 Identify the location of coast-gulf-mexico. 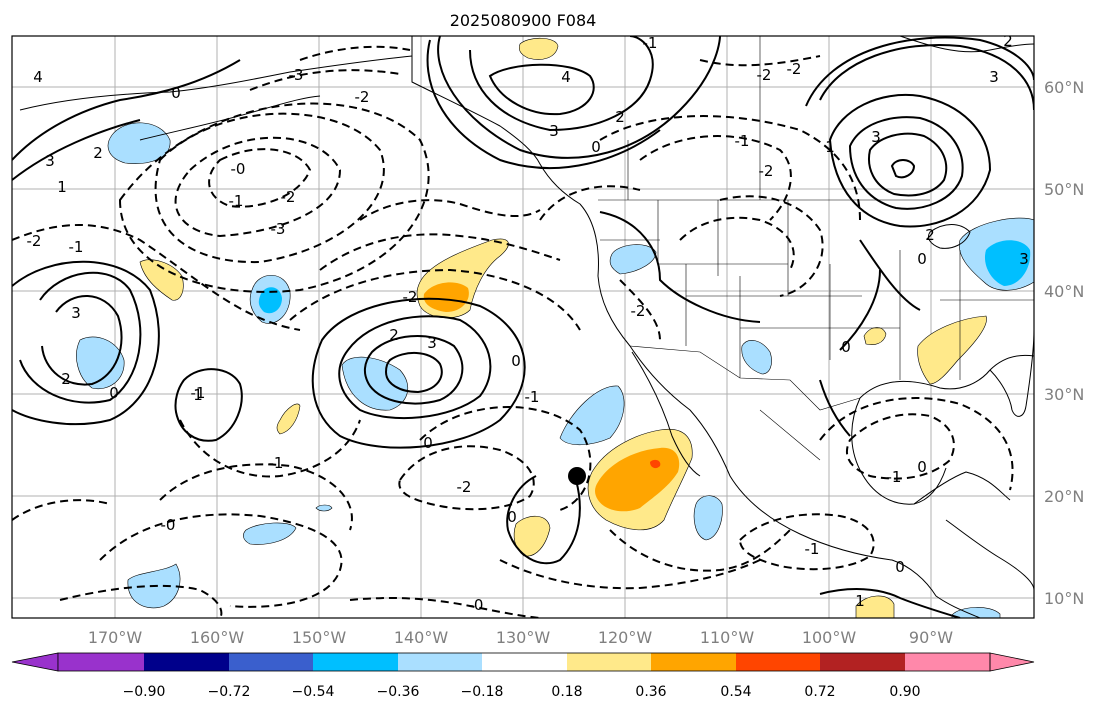
(946, 376).